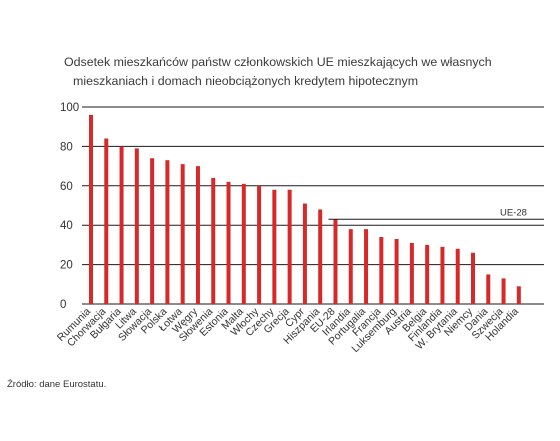 This screenshot has height=441, width=560. I want to click on reference-line-label: UE-28, so click(513, 212).